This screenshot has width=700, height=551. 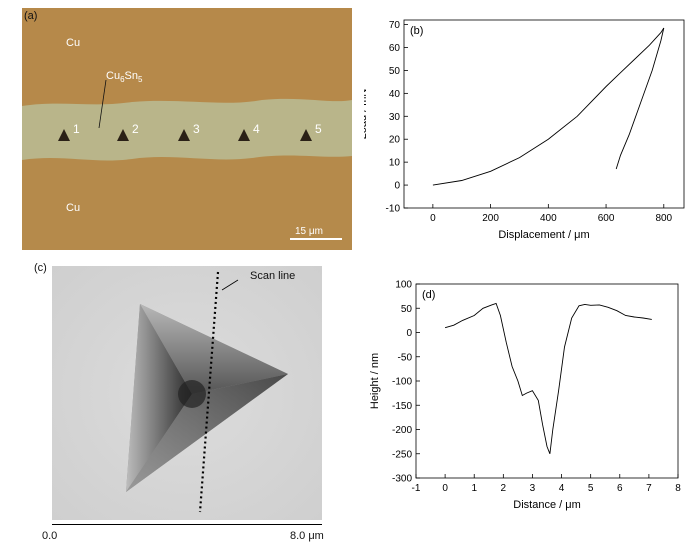 What do you see at coordinates (402, 454) in the screenshot?
I see `y-tick-label: -250` at bounding box center [402, 454].